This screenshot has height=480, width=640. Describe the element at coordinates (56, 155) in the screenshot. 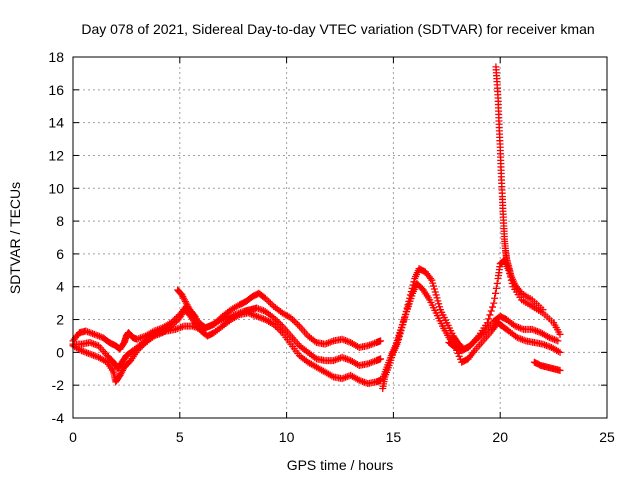

I see `y-tick-label: 12` at that location.